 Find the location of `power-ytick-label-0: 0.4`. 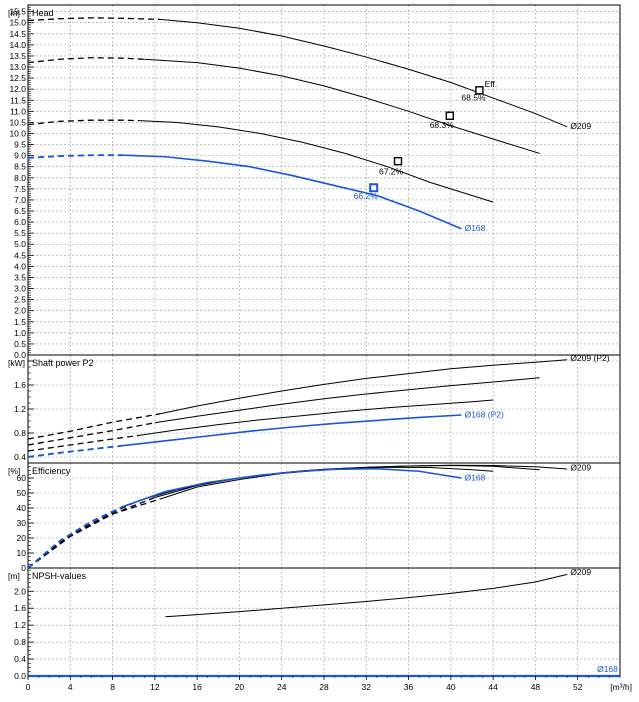

power-ytick-label-0: 0.4 is located at coordinates (20, 457).